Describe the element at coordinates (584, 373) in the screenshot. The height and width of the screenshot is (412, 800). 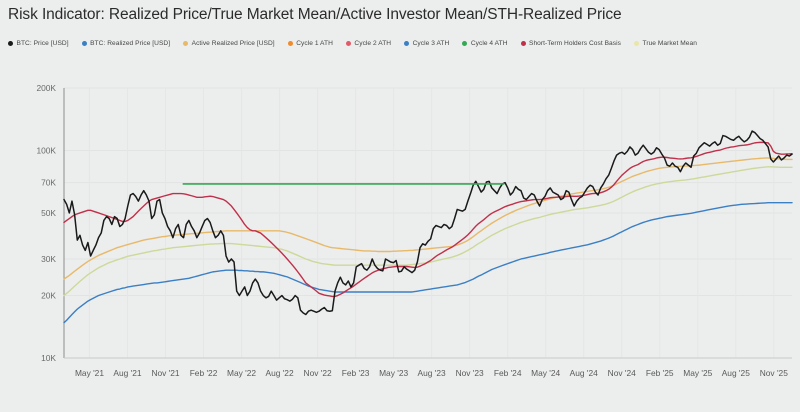
I see `x-axis-tick-label: Aug '24` at that location.